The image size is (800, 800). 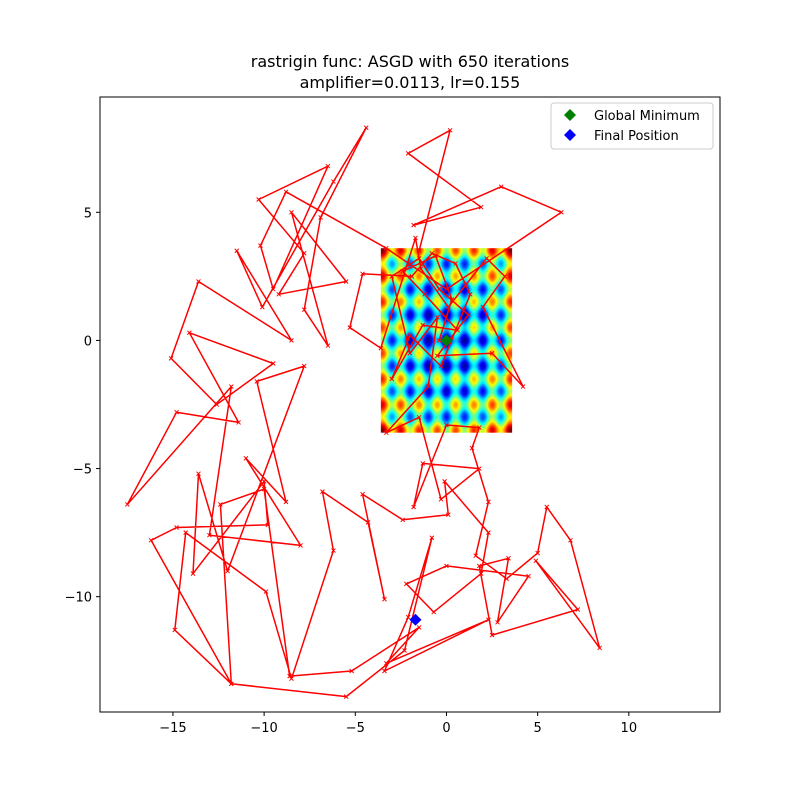 I want to click on final-position-marker, so click(x=415, y=619).